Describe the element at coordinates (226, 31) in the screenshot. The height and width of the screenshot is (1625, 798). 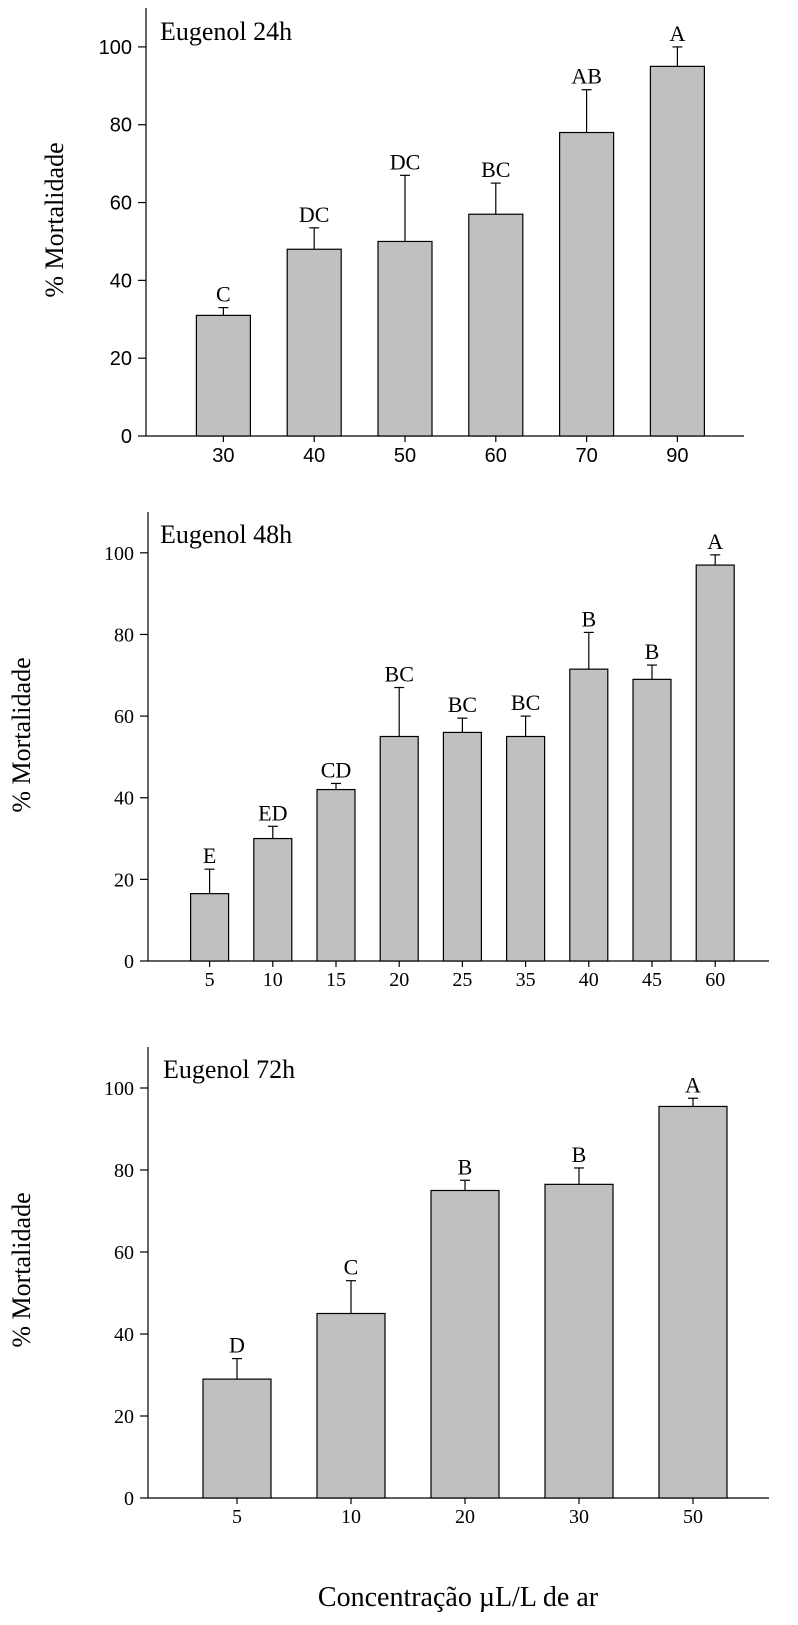
I see `panel-title: Eugenol 24h` at that location.